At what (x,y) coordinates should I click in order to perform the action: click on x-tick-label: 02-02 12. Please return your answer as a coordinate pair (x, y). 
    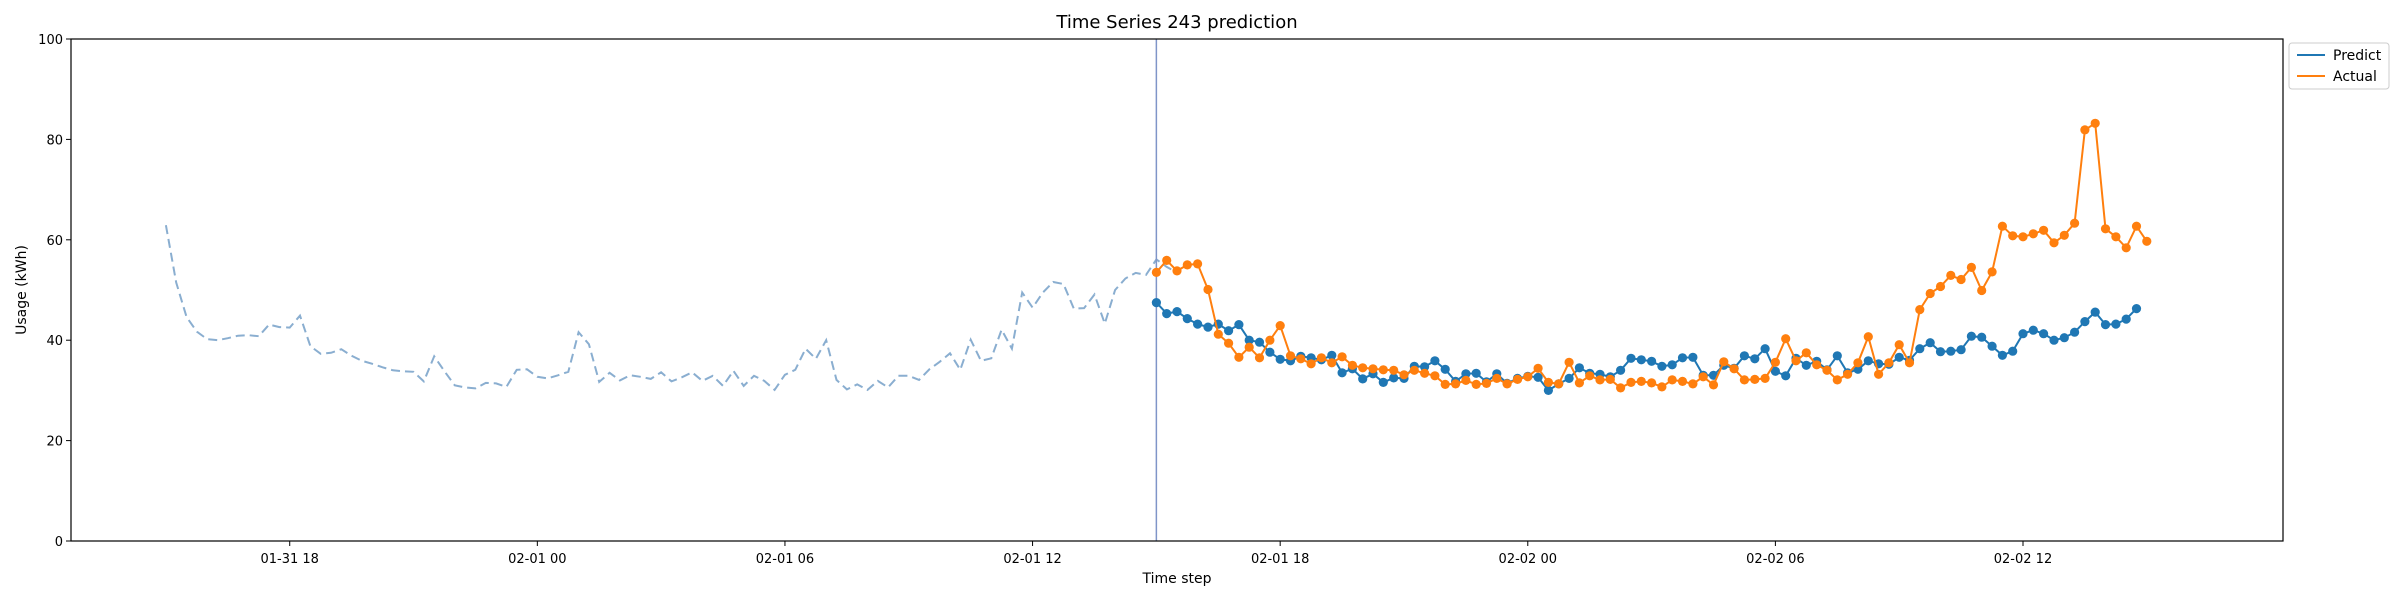
    Looking at the image, I should click on (2023, 559).